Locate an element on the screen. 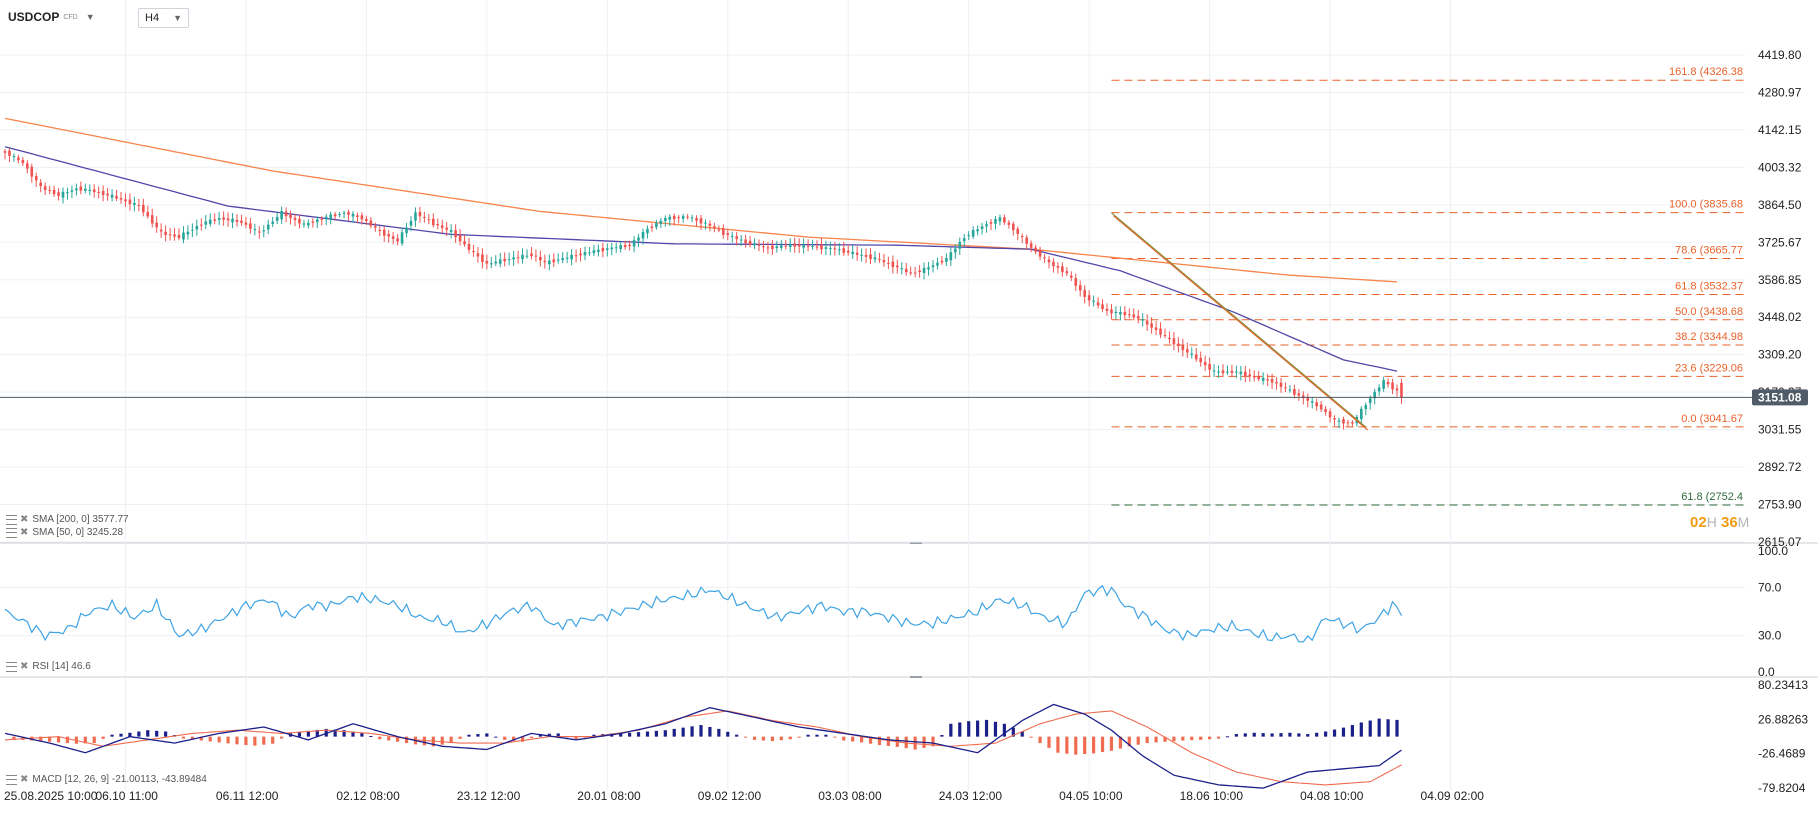 The width and height of the screenshot is (1818, 818). y-tick-label: 4142.15 is located at coordinates (1780, 130).